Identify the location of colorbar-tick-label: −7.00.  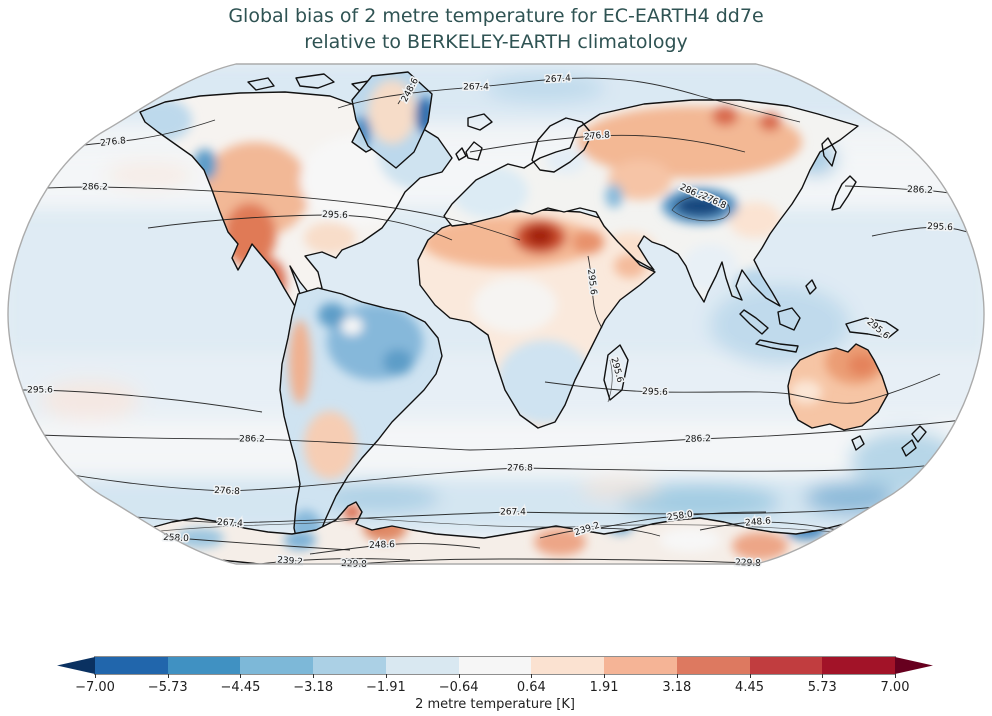
(95, 687).